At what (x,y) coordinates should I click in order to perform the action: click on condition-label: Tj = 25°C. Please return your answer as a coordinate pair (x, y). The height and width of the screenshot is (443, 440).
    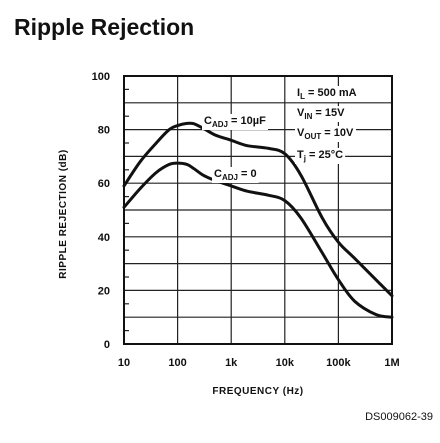
    Looking at the image, I should click on (320, 156).